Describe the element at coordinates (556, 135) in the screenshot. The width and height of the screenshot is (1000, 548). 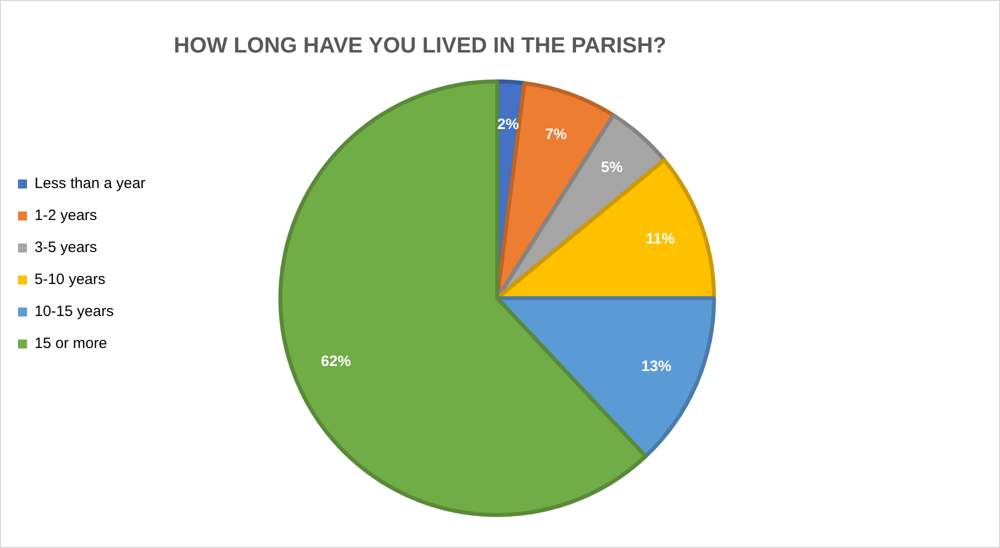
I see `data-label: 7%` at that location.